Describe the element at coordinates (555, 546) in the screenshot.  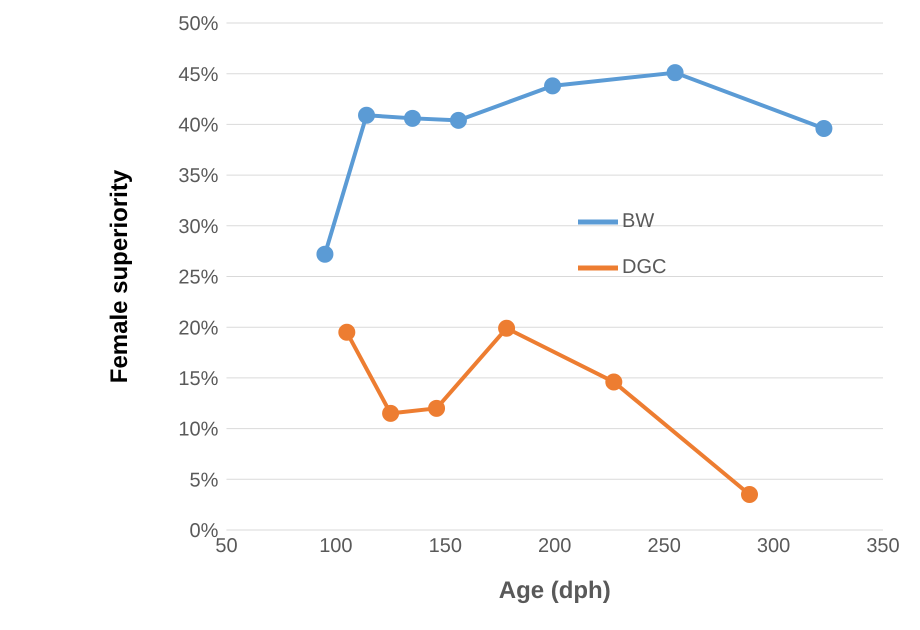
I see `x-tick-label: 200` at that location.